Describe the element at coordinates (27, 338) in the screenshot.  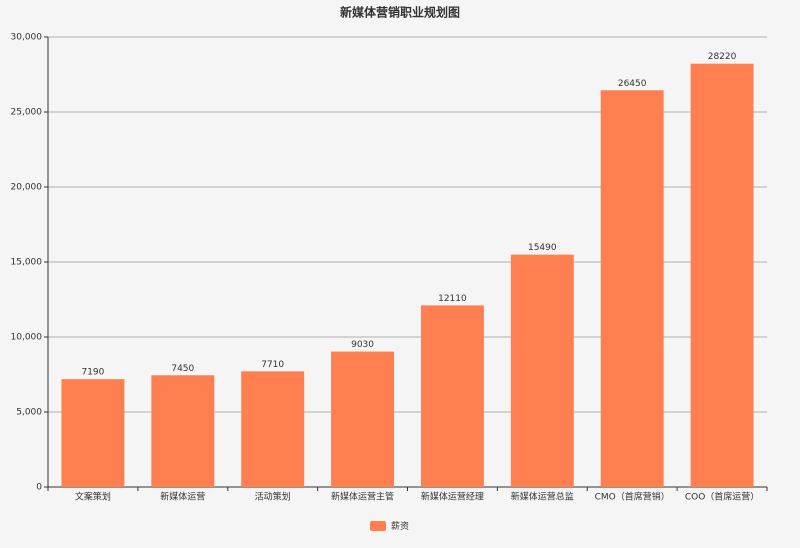
I see `y-tick-label: 10,000` at that location.